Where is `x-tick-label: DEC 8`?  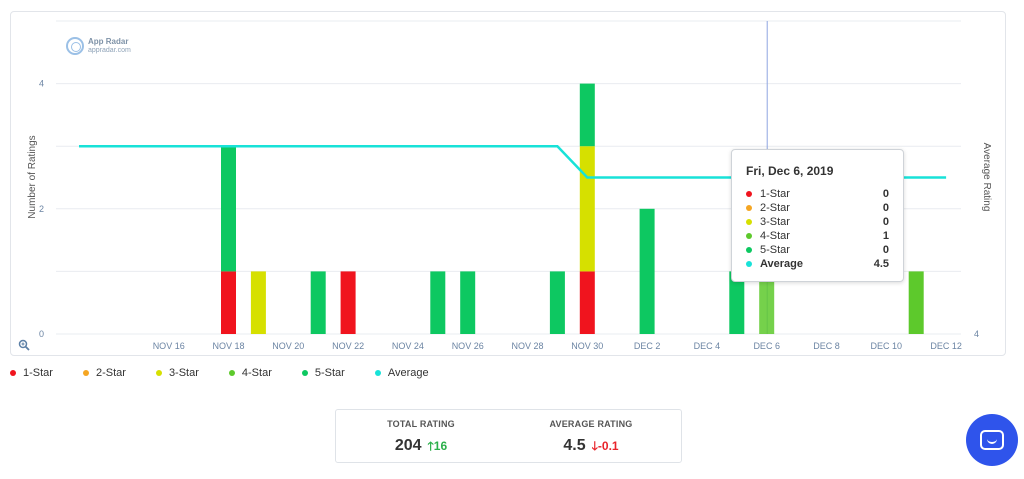 x-tick-label: DEC 8 is located at coordinates (826, 346).